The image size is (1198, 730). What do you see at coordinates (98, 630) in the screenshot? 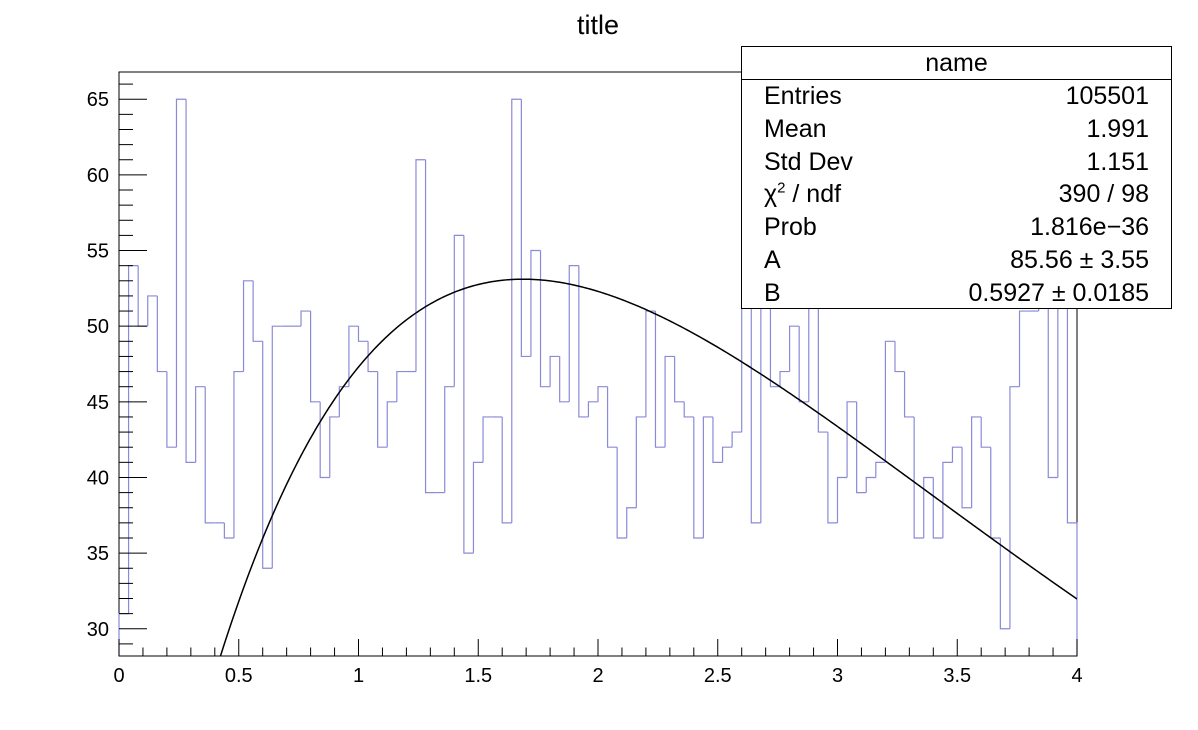
I see `y-tick-label: 30` at bounding box center [98, 630].